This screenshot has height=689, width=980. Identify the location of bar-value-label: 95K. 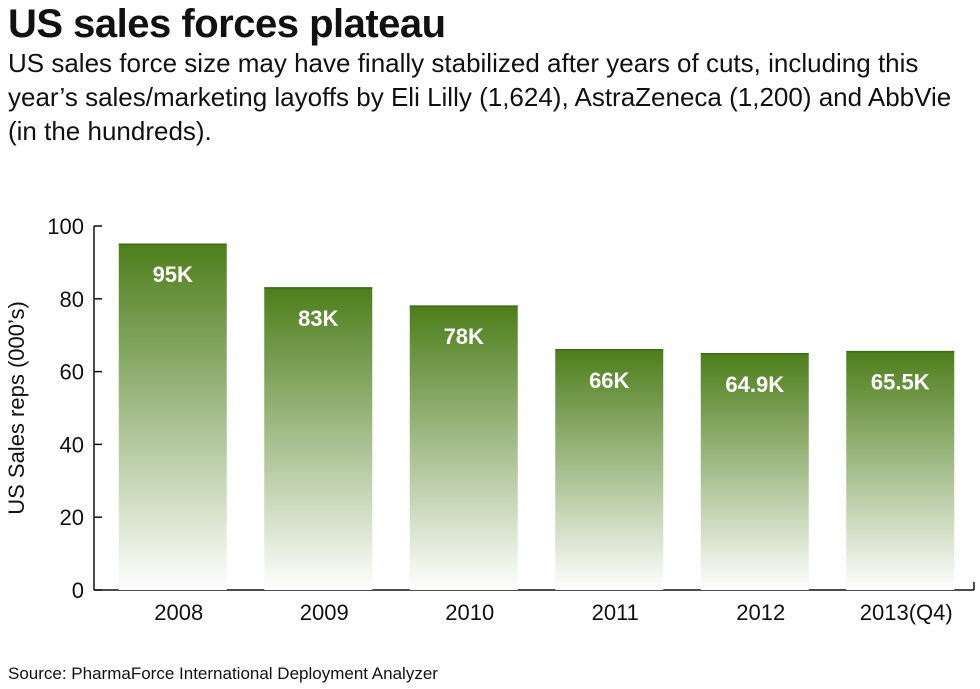
(173, 274).